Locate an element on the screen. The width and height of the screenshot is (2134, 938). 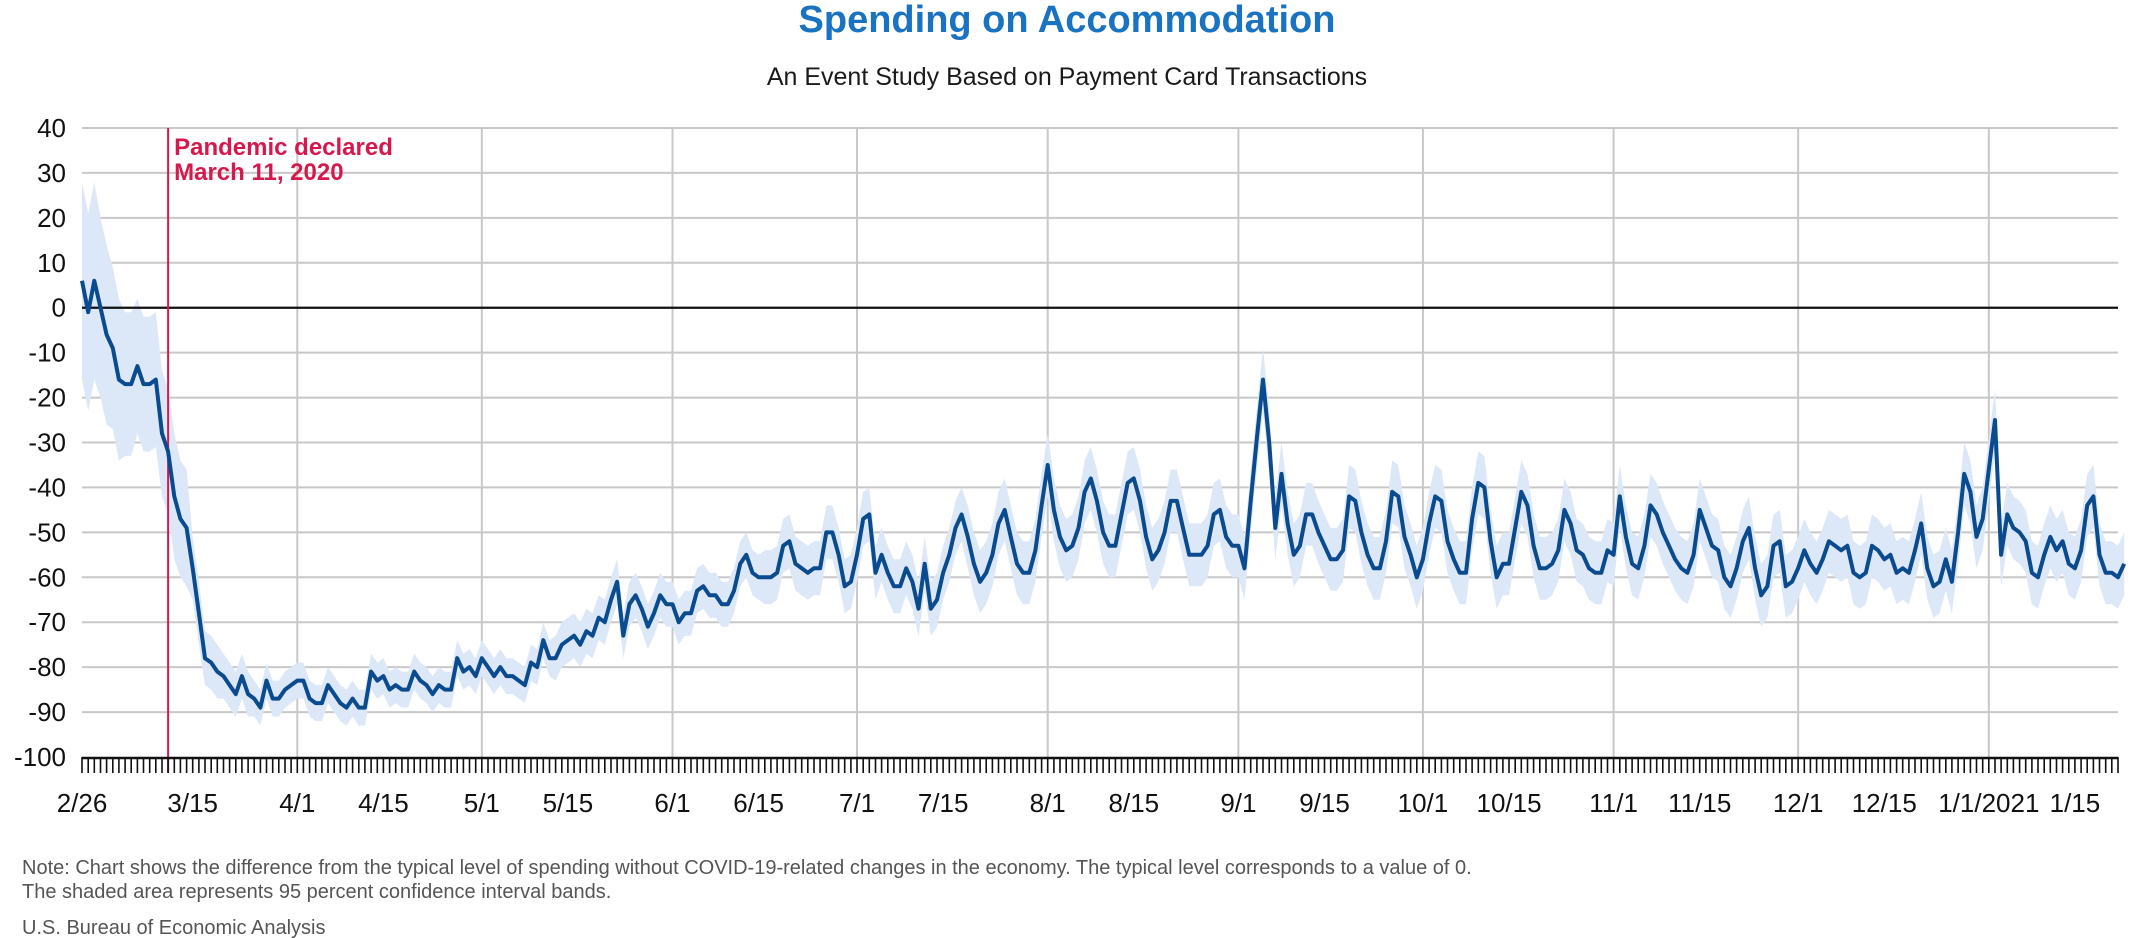
x-tick-label: 5/1 is located at coordinates (482, 803).